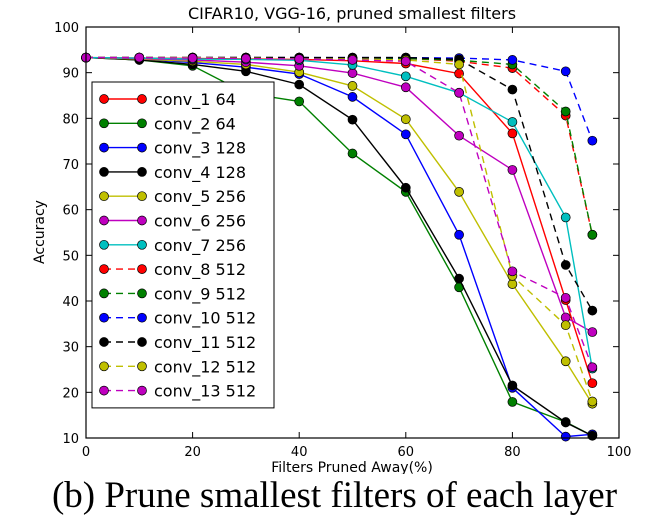 The image size is (669, 529). What do you see at coordinates (299, 452) in the screenshot?
I see `x-tick-label: 40` at bounding box center [299, 452].